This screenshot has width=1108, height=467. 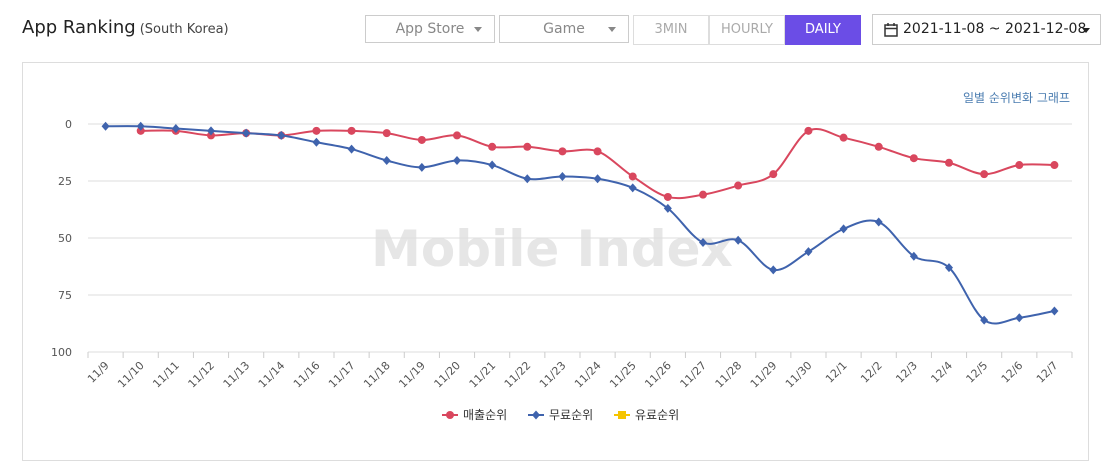 I want to click on x-tick-label: 12/3, so click(x=906, y=372).